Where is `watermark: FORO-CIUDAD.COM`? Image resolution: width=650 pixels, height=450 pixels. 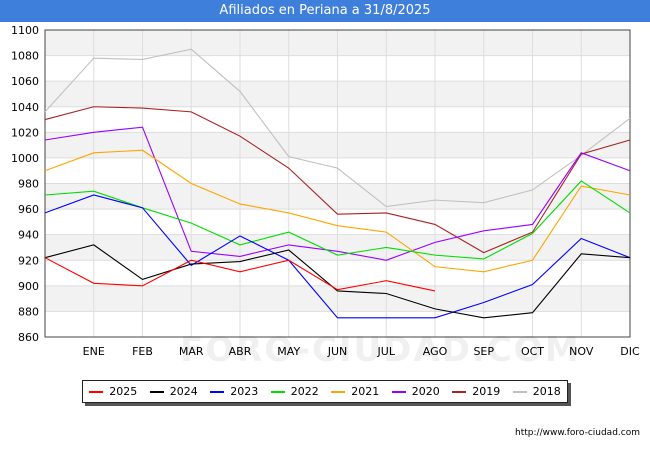 watermark: FORO-CIUDAD.COM is located at coordinates (380, 350).